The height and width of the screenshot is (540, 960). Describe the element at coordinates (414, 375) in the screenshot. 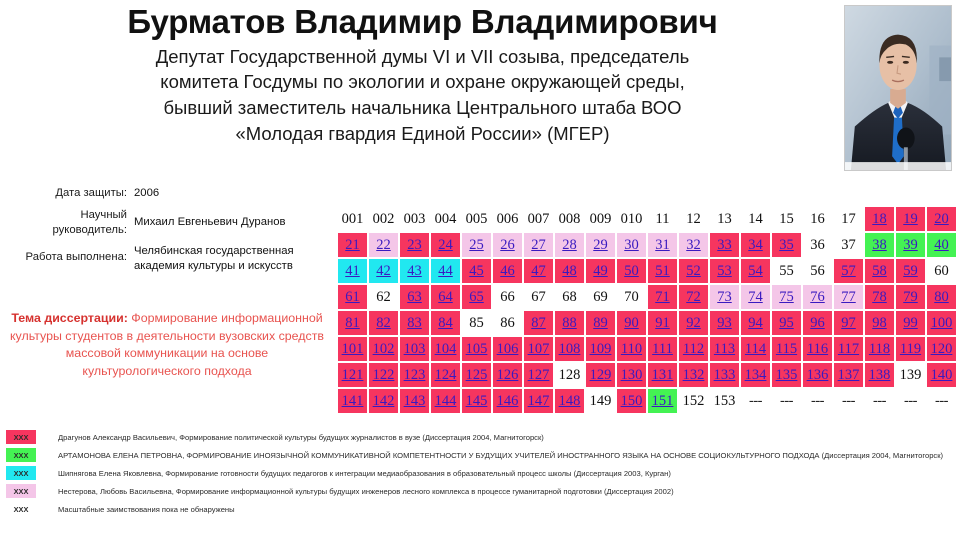

I see `grid-cell-page-123: 123` at that location.